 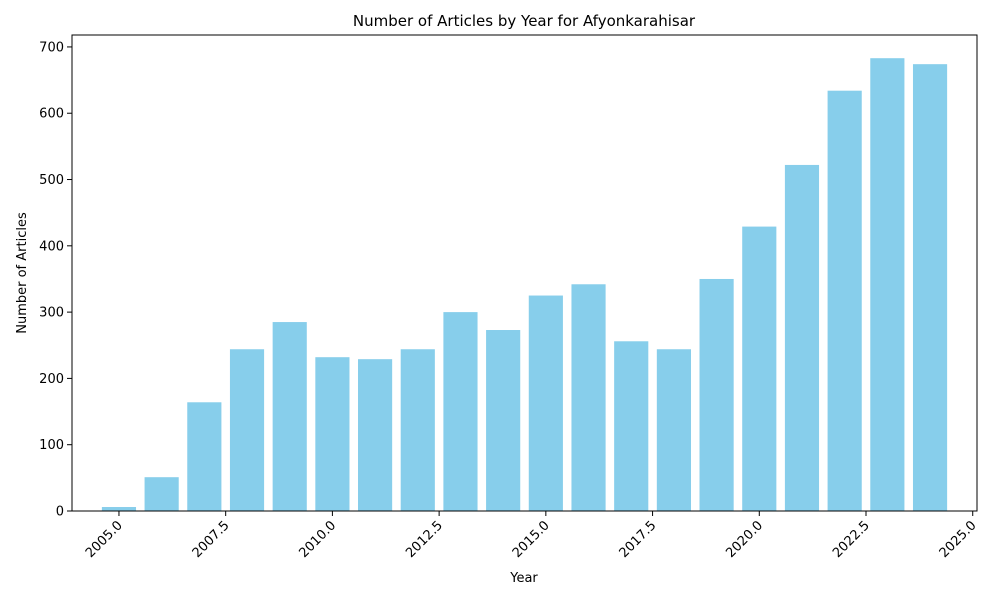 I want to click on bar-2019, so click(x=716, y=394).